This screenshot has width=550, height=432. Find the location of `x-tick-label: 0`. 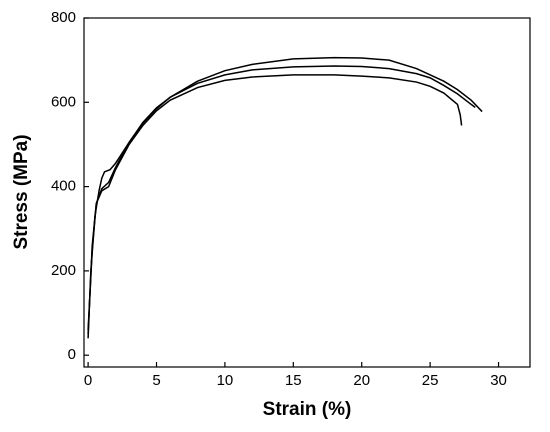

x-tick-label: 0 is located at coordinates (88, 380).